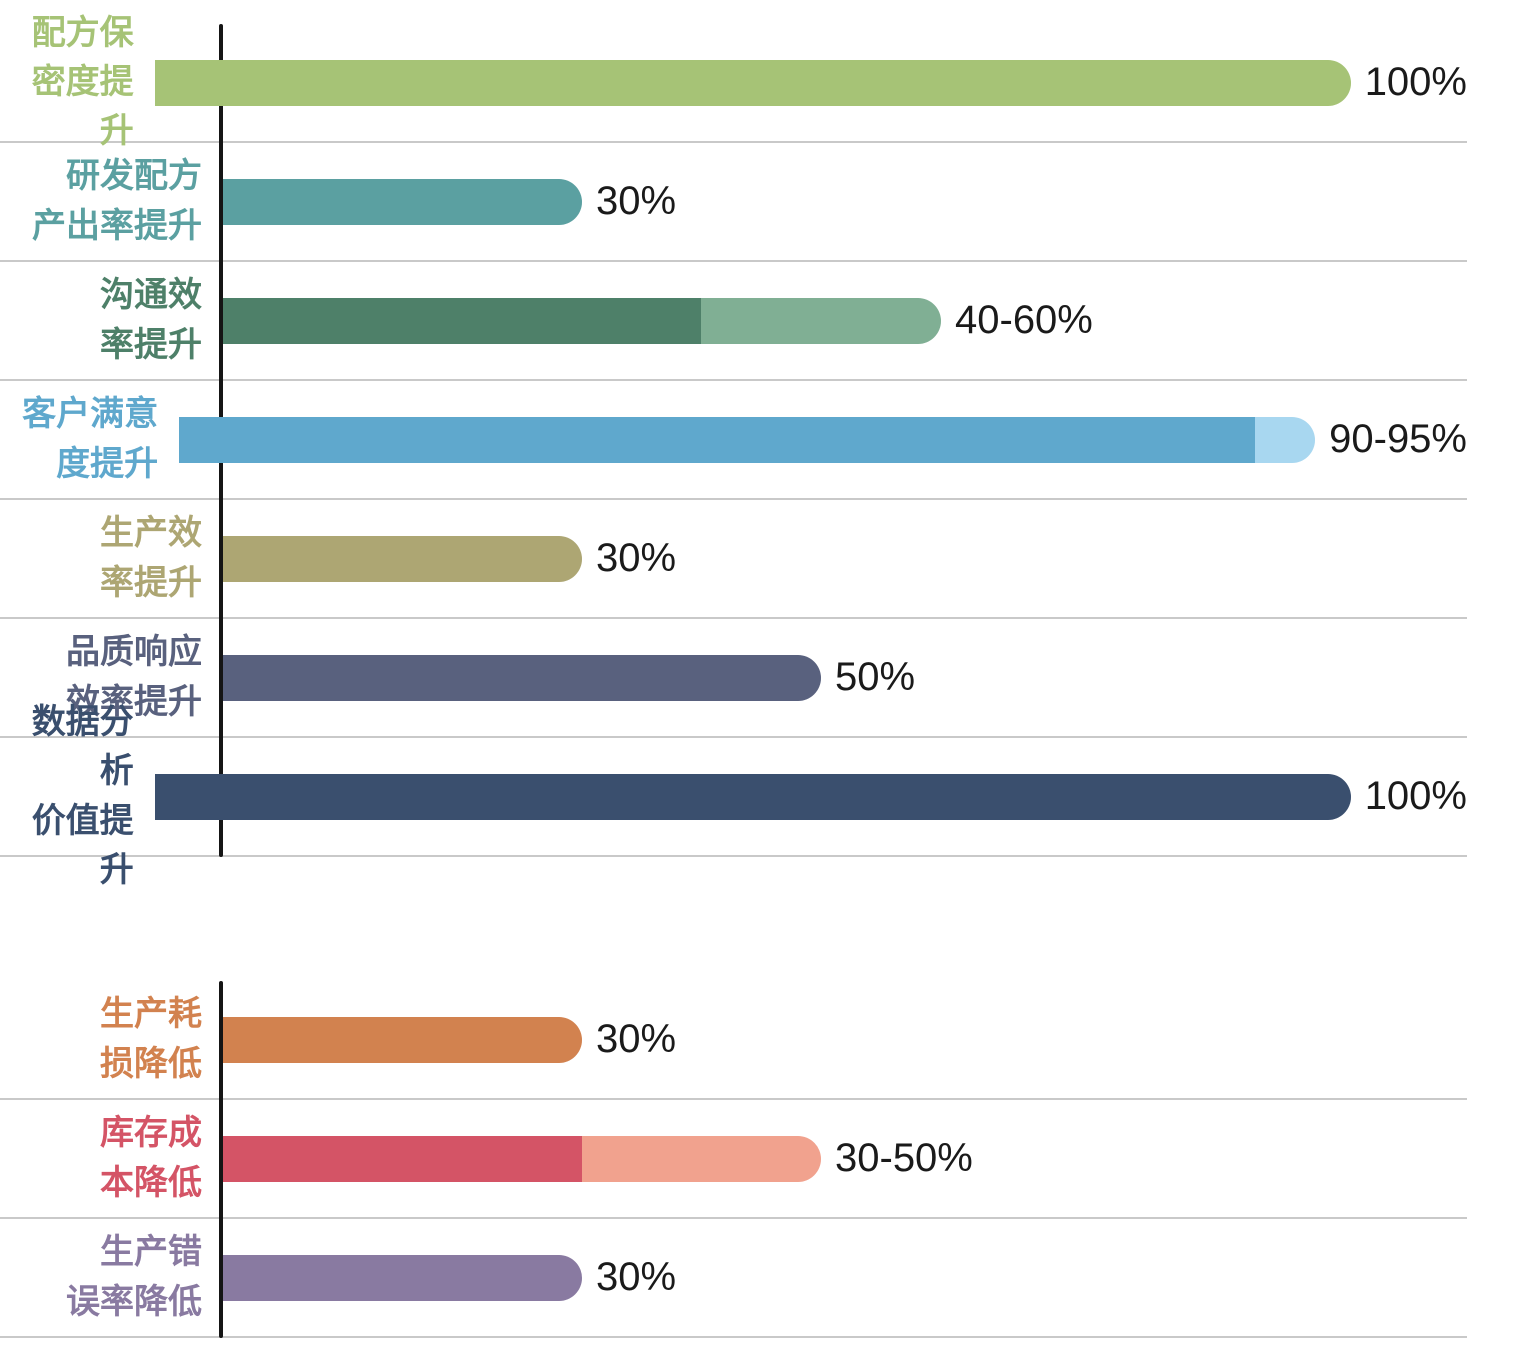 The image size is (1526, 1350). I want to click on category-label: 数据分析 价值提升, so click(82, 795).